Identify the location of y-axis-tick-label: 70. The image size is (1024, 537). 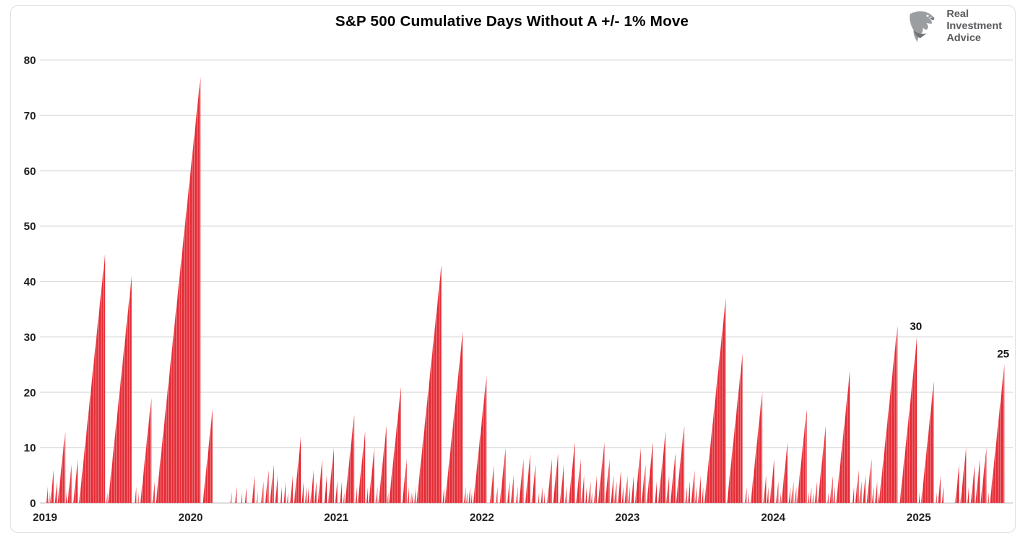
(30, 116).